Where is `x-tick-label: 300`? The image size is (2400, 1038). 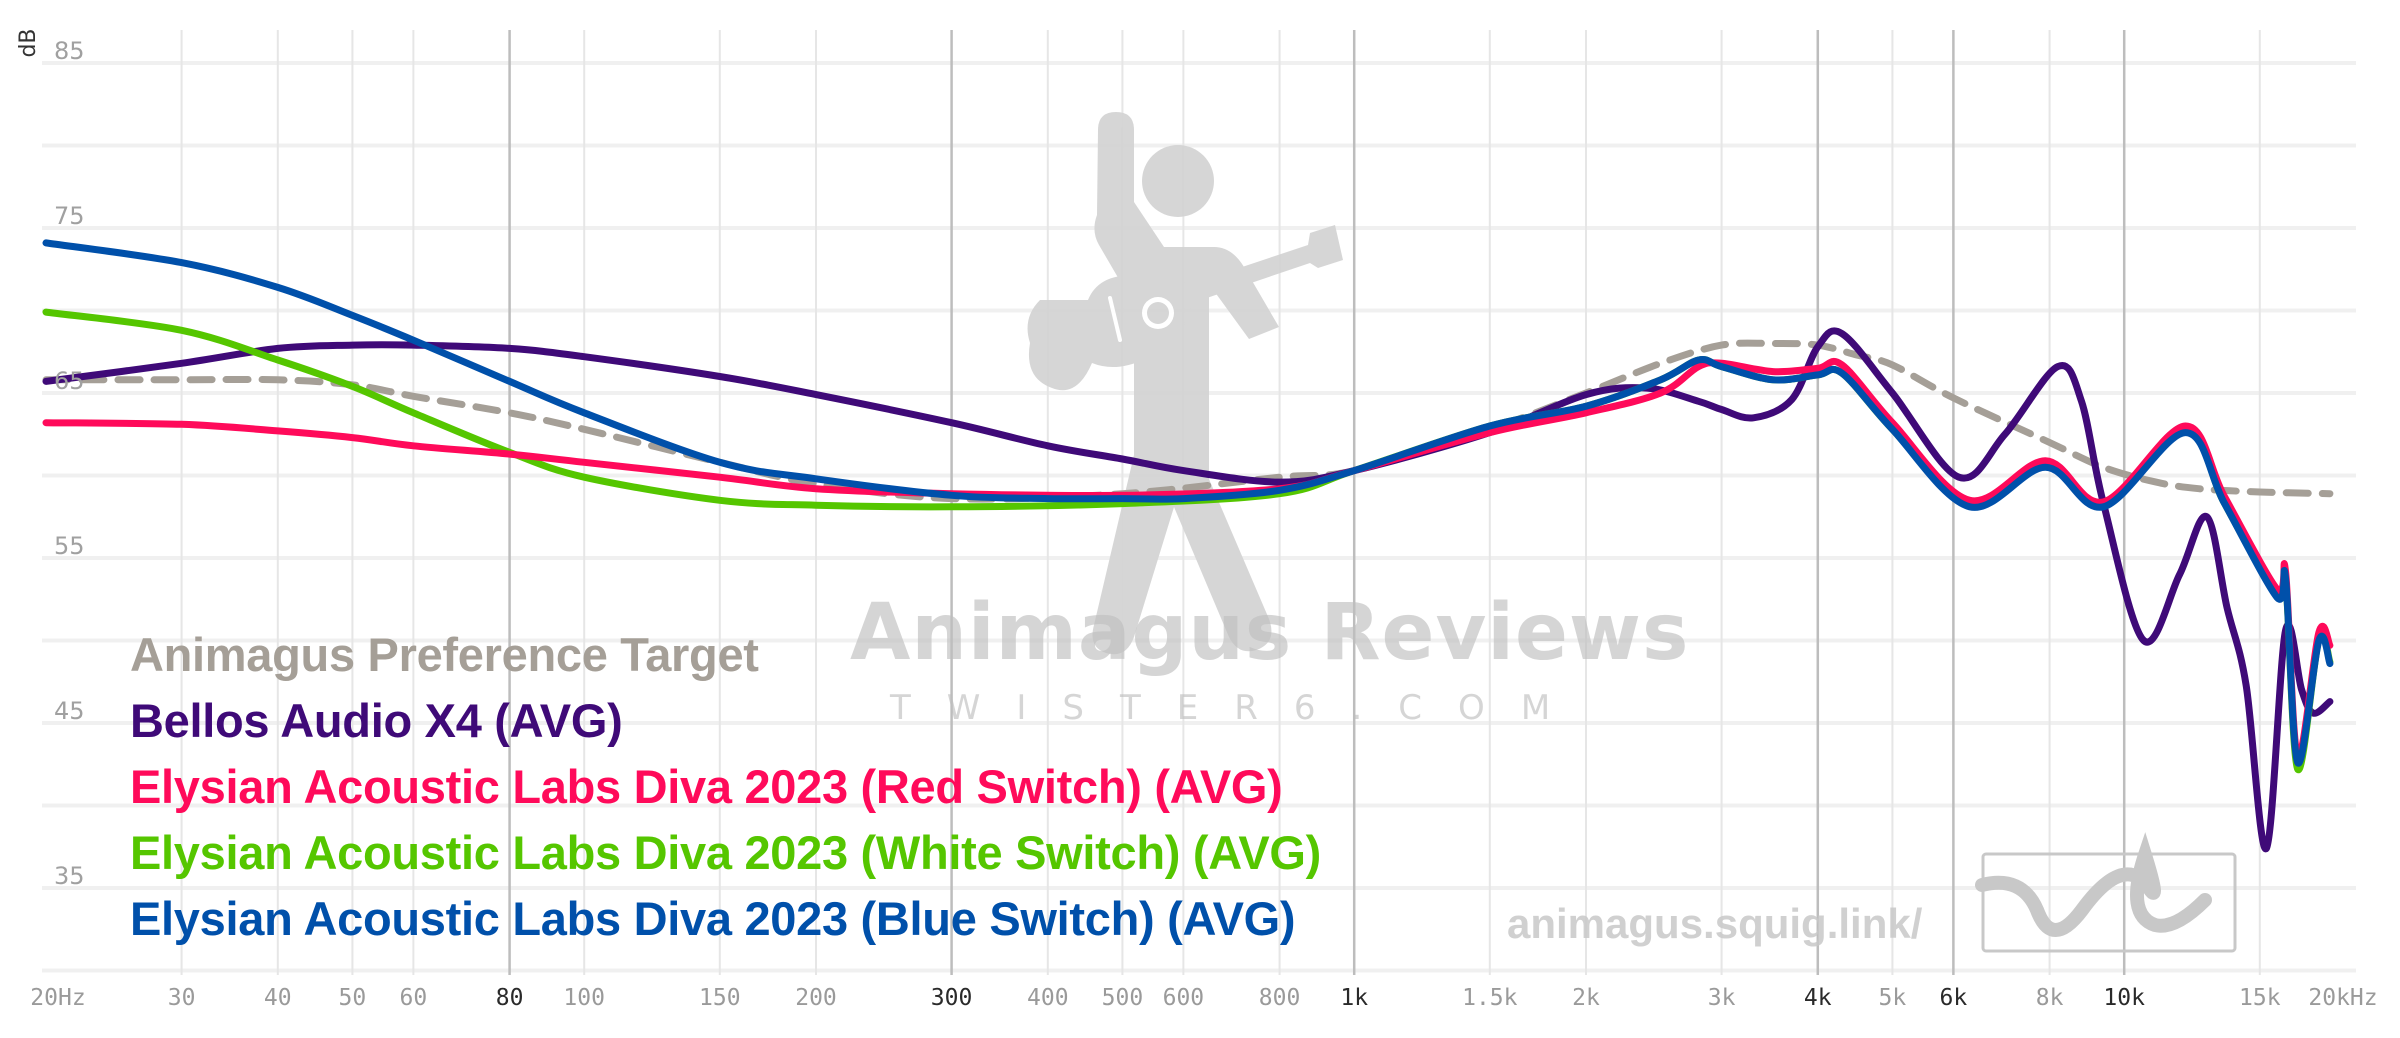
x-tick-label: 300 is located at coordinates (951, 998).